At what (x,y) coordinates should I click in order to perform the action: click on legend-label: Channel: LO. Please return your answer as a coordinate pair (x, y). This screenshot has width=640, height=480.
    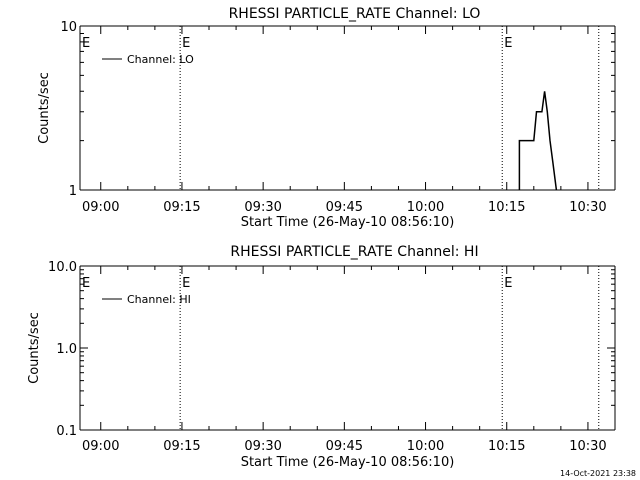
    Looking at the image, I should click on (160, 59).